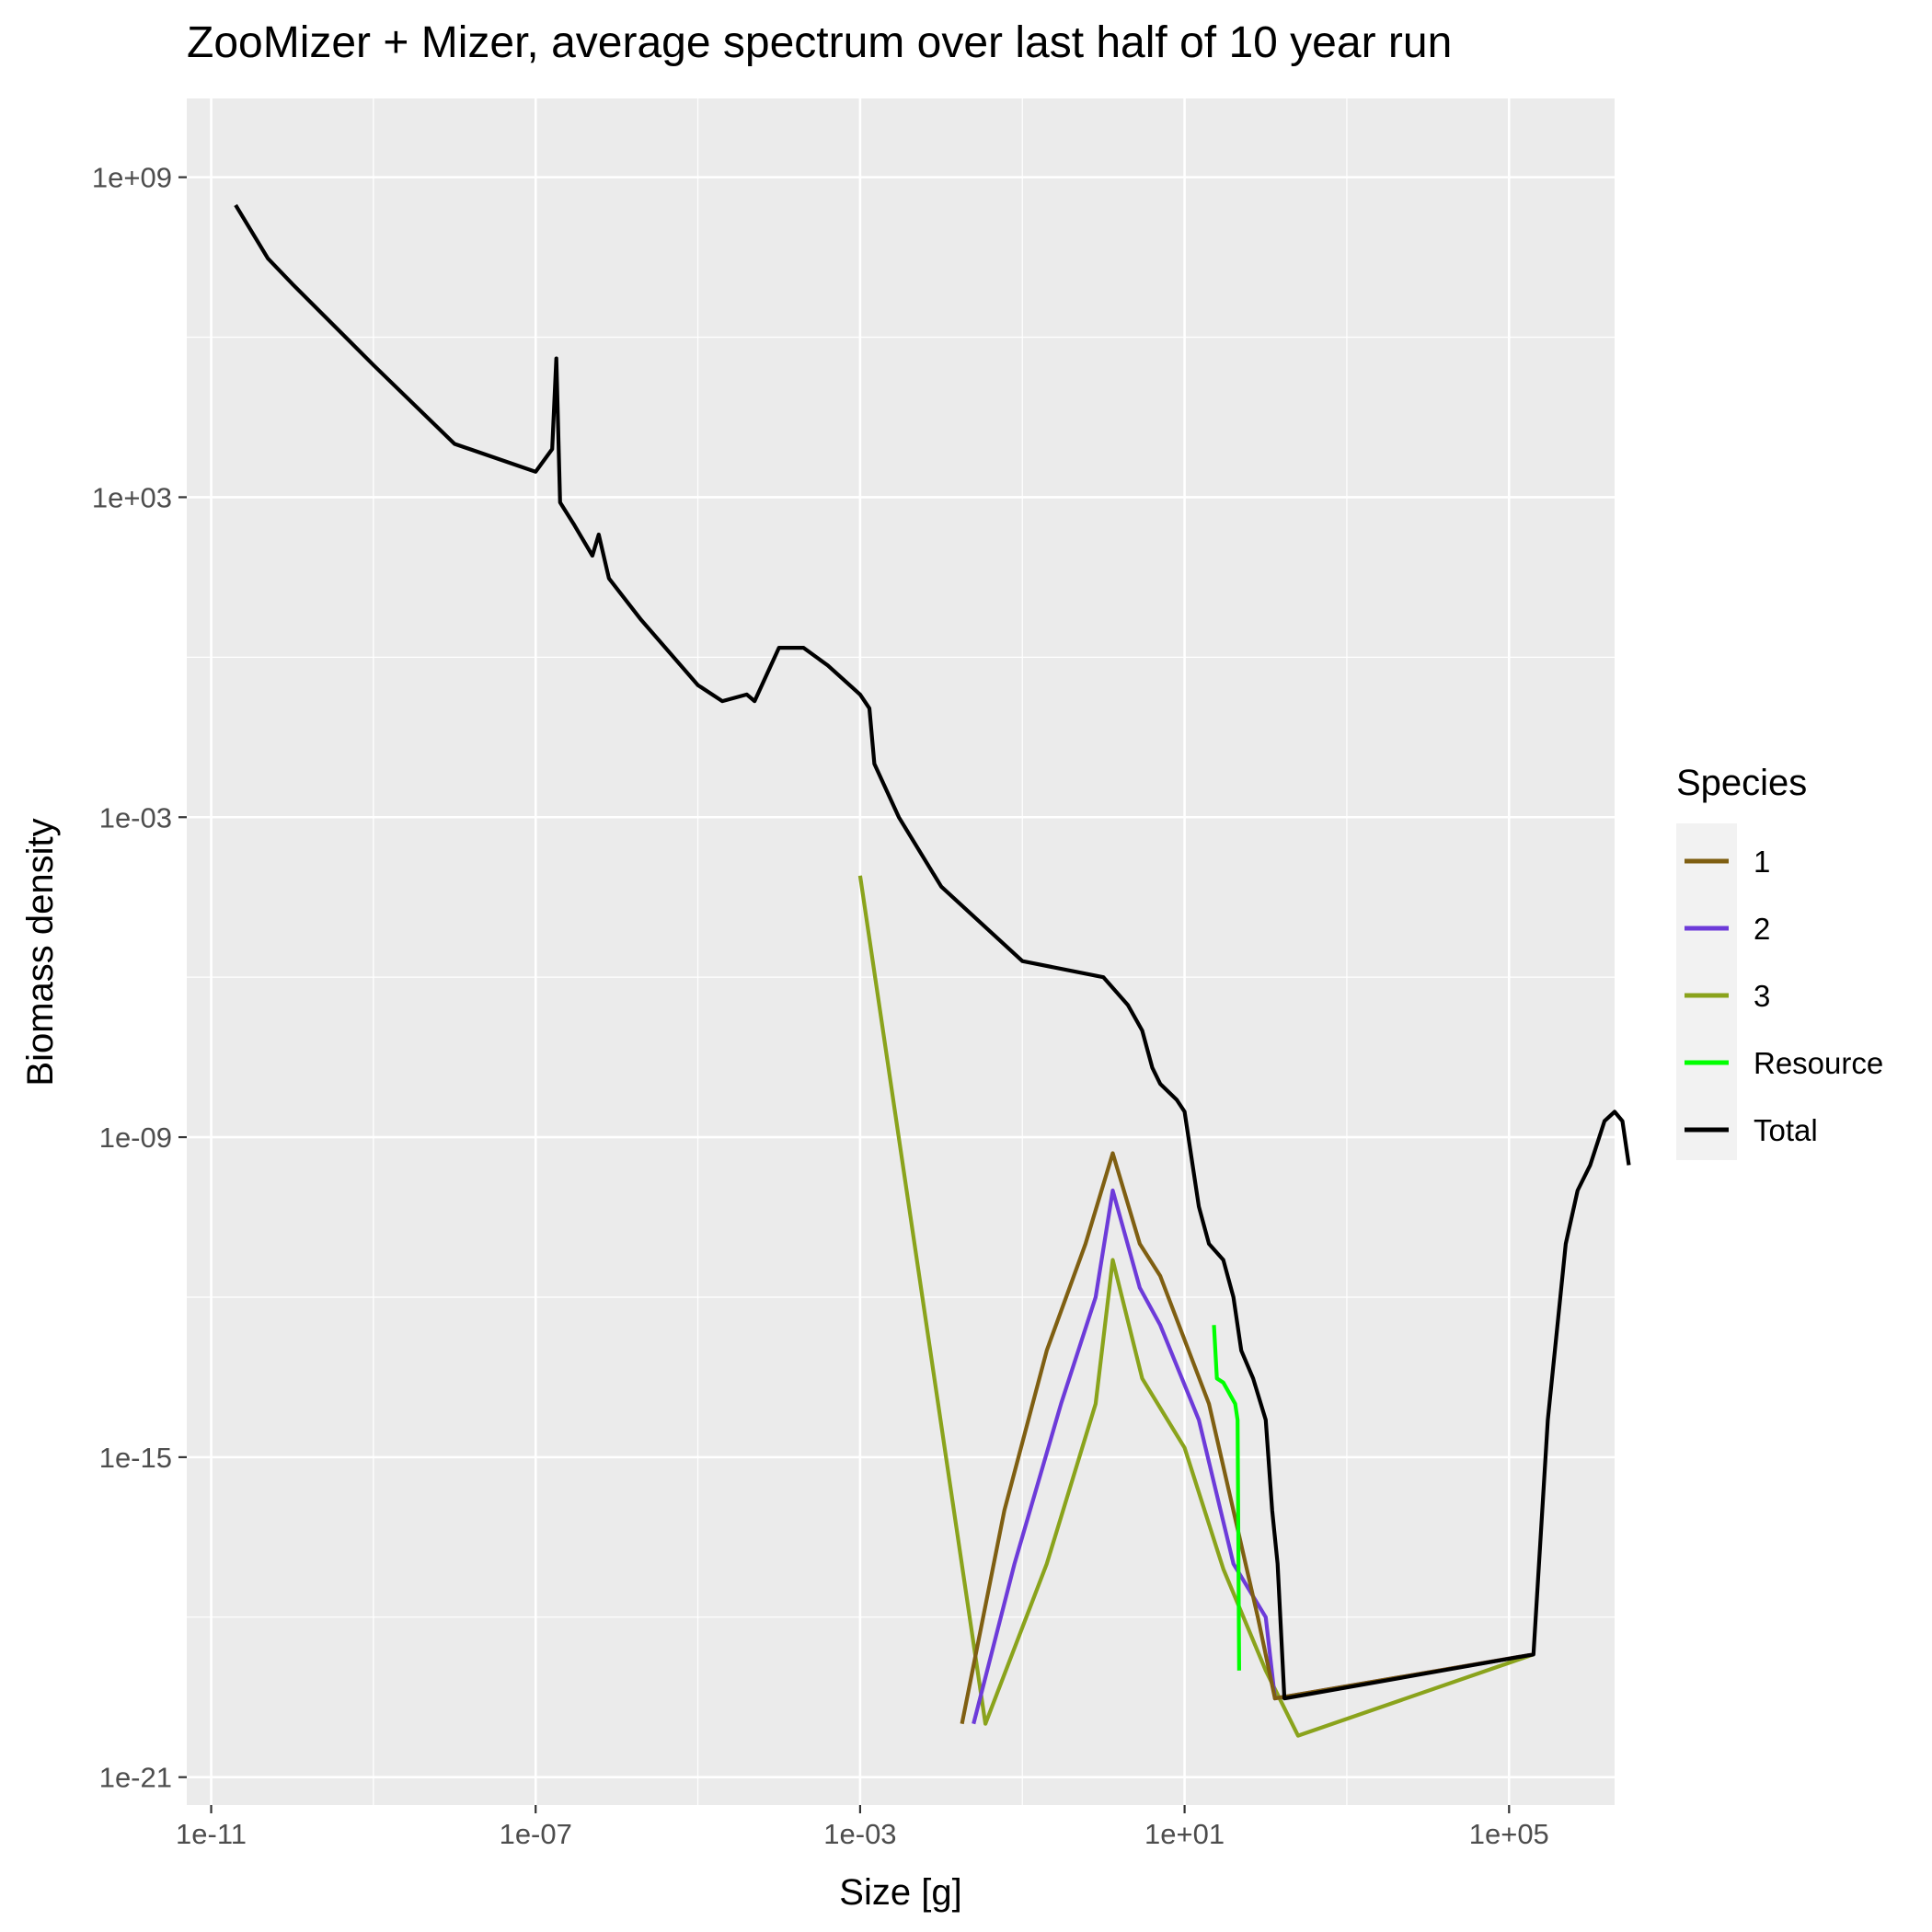  Describe the element at coordinates (1786, 1130) in the screenshot. I see `legend-label-total: Total` at that location.